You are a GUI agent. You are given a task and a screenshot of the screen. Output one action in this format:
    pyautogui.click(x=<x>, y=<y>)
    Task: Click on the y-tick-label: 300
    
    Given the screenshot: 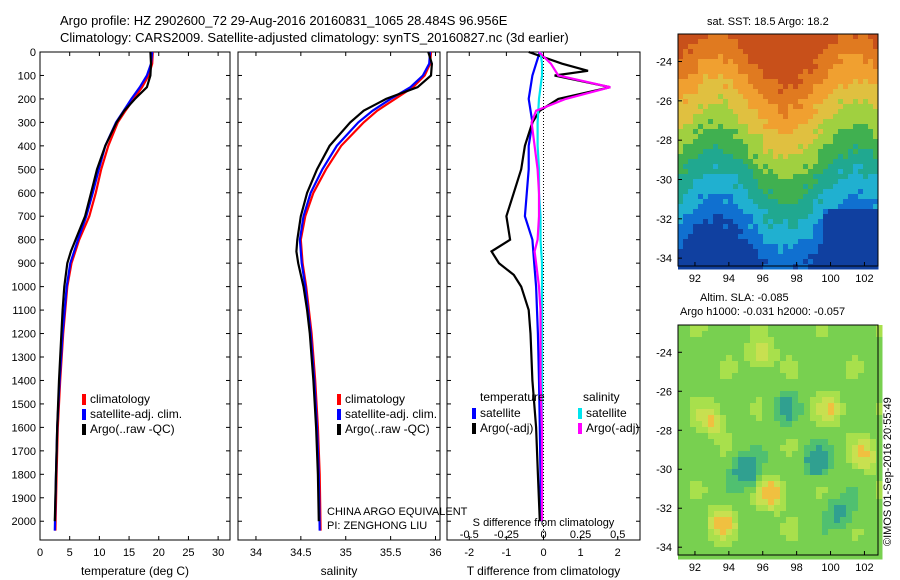 What is the action you would take?
    pyautogui.click(x=27, y=123)
    